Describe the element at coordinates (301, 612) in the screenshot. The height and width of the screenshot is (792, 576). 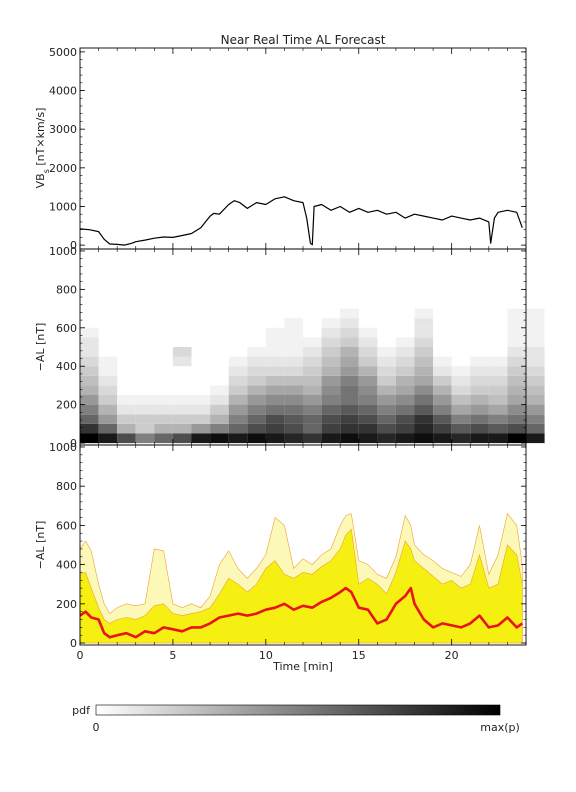
I see `al-median-line` at that location.